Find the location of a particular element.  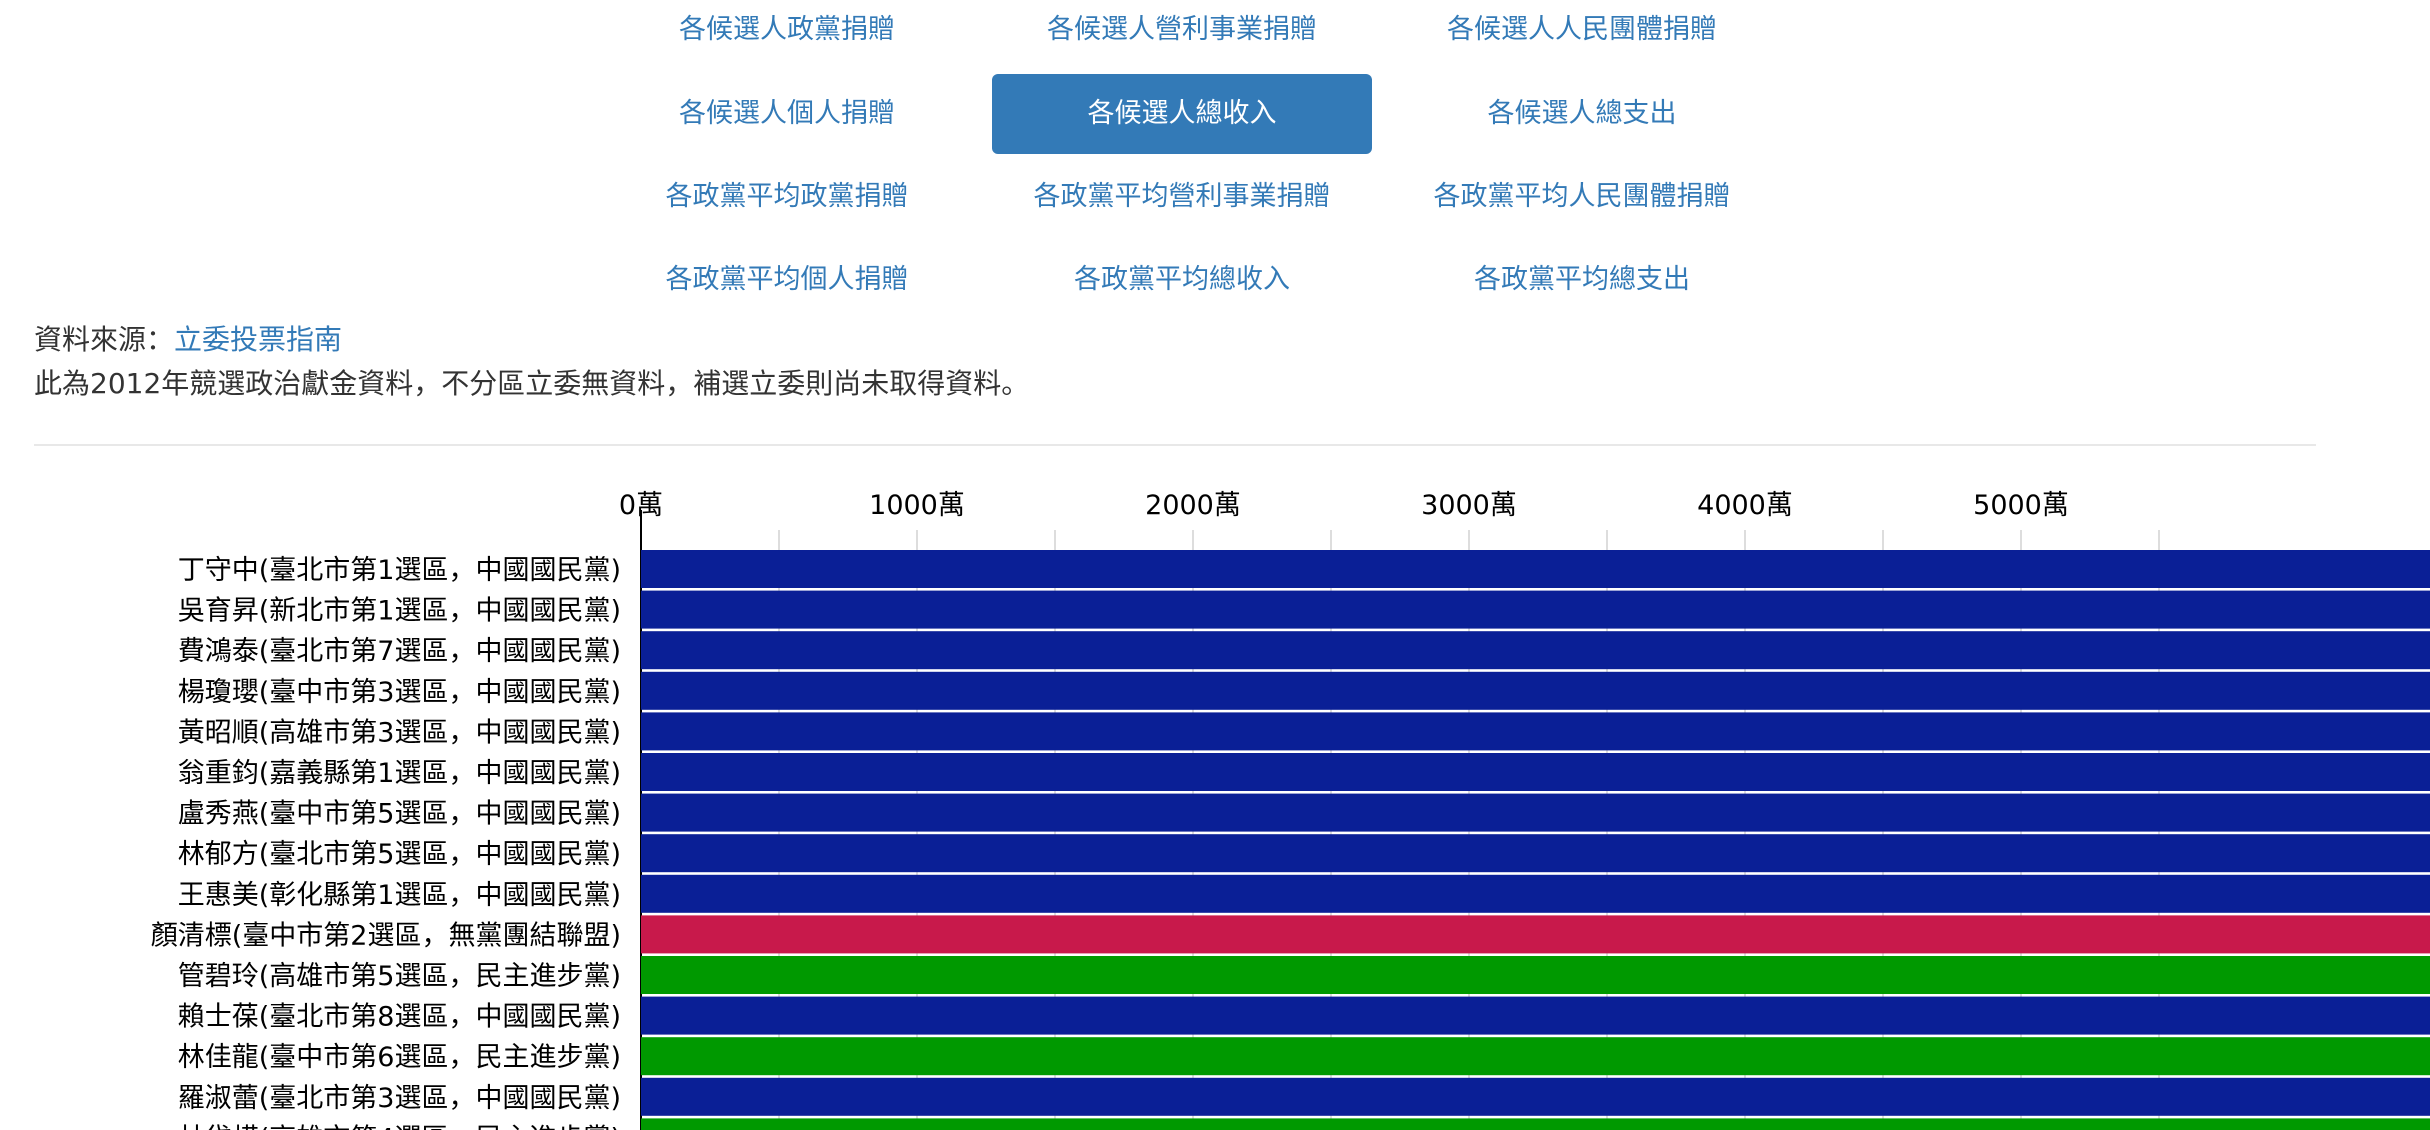

x-tick-label: 0萬 is located at coordinates (641, 505).